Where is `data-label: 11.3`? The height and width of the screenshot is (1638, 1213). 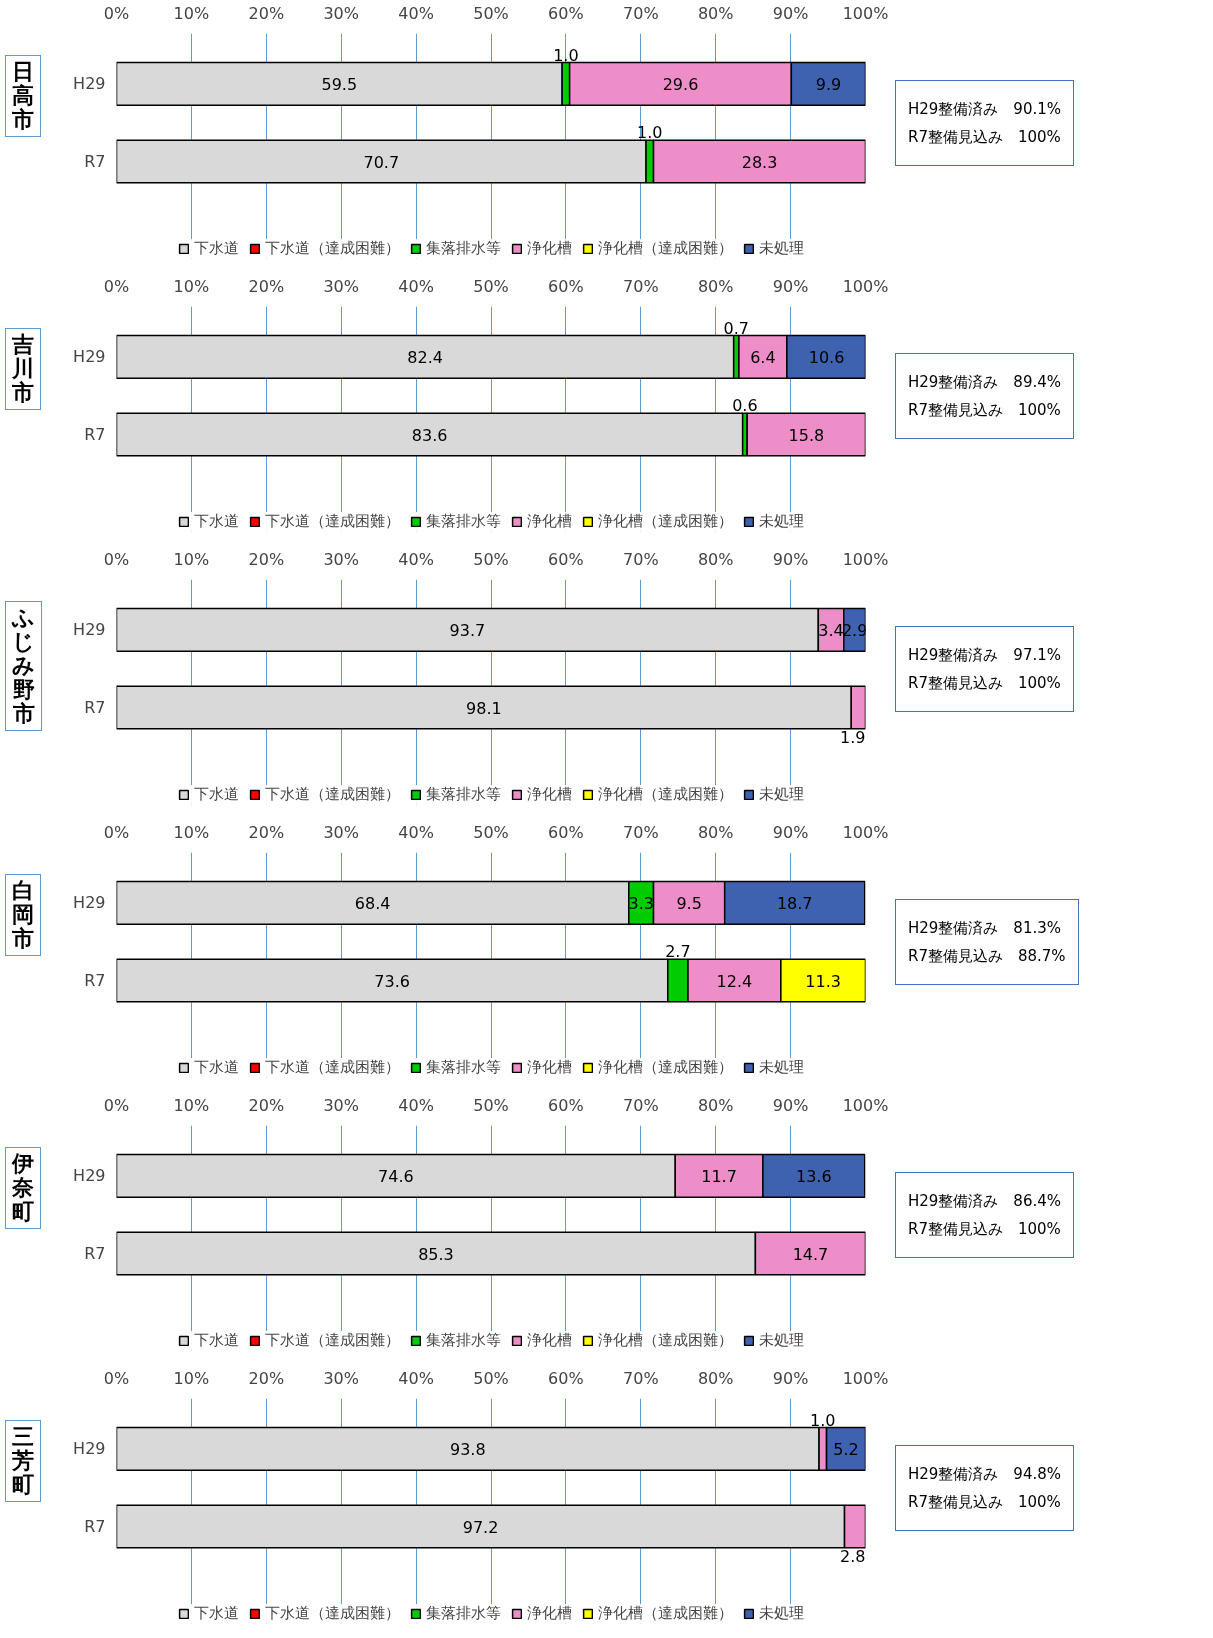
data-label: 11.3 is located at coordinates (823, 981).